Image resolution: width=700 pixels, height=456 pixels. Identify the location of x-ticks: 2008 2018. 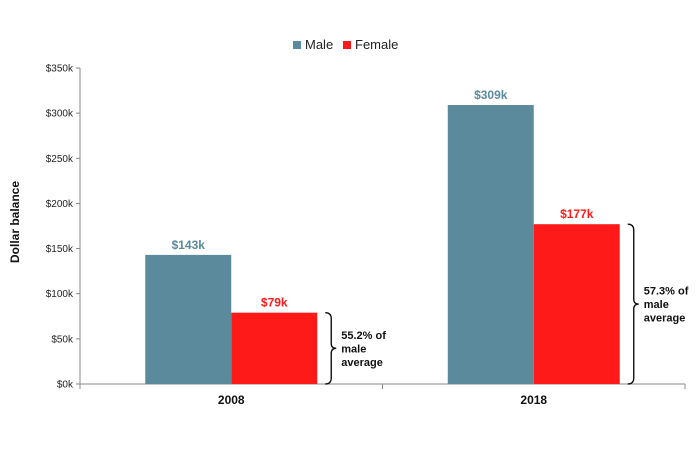
(382, 395).